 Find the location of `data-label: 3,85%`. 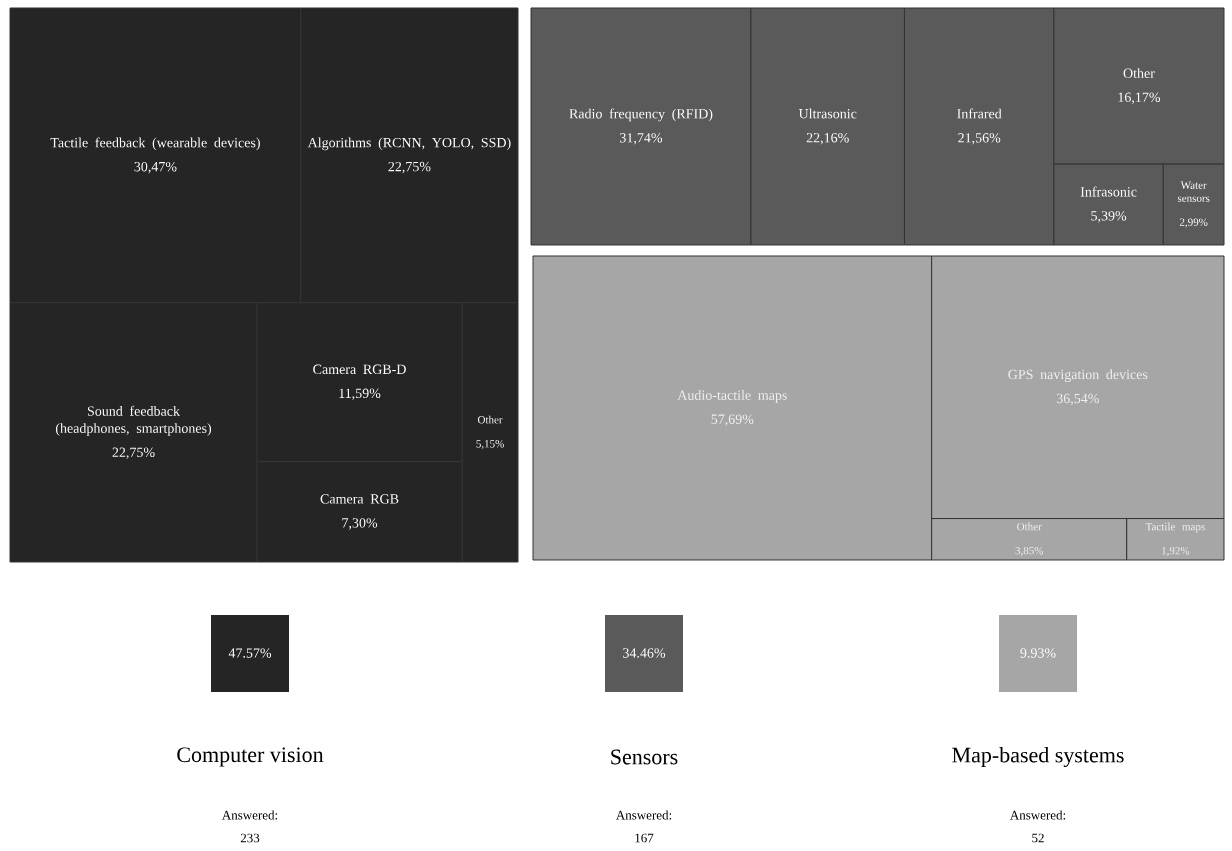

data-label: 3,85% is located at coordinates (1029, 551).